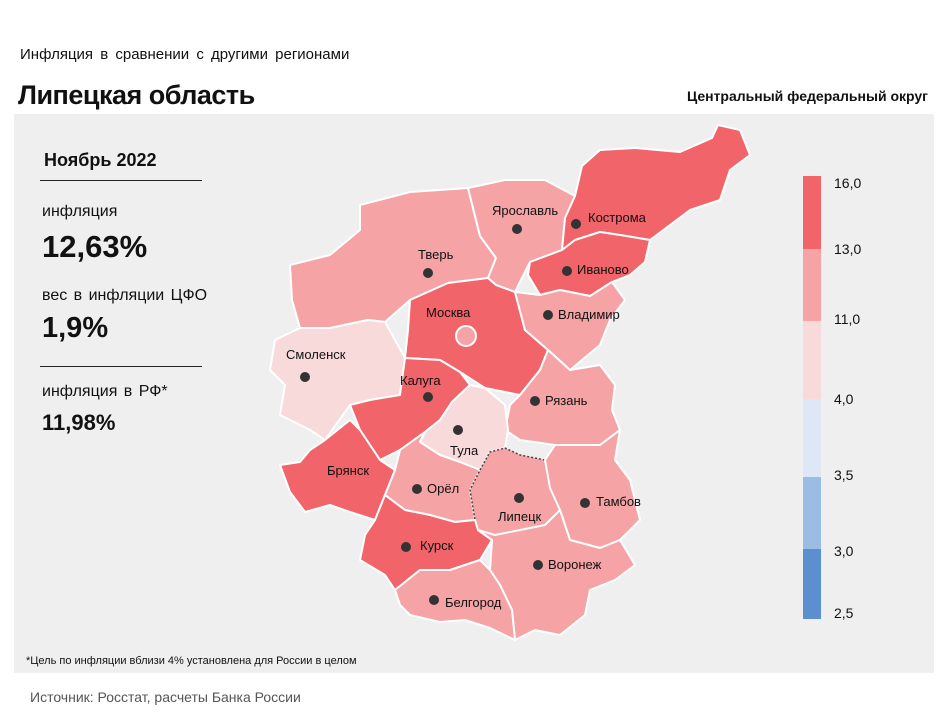 The height and width of the screenshot is (713, 950). What do you see at coordinates (848, 183) in the screenshot?
I see `legend-tick: 16,0` at bounding box center [848, 183].